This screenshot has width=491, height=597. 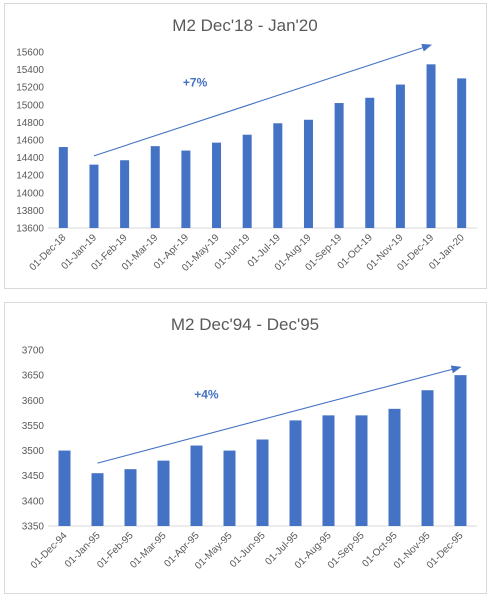 What do you see at coordinates (195, 83) in the screenshot?
I see `annotation-label: +7%` at bounding box center [195, 83].